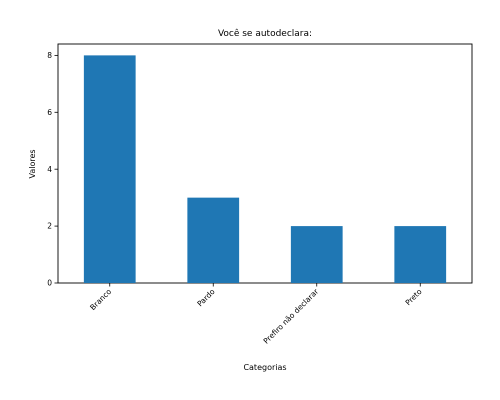 This screenshot has height=400, width=500. Describe the element at coordinates (49, 283) in the screenshot. I see `y-tick-label: 0` at that location.